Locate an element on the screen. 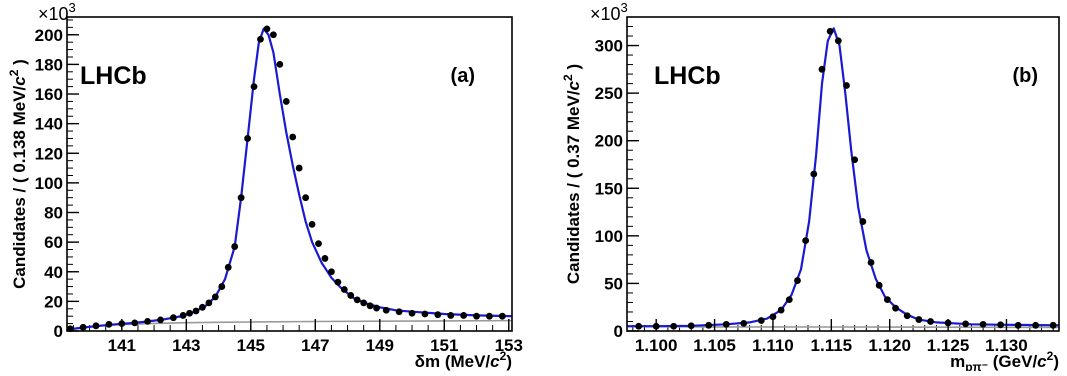 This screenshot has height=376, width=1067. y-tick-label: 40 is located at coordinates (53, 272).